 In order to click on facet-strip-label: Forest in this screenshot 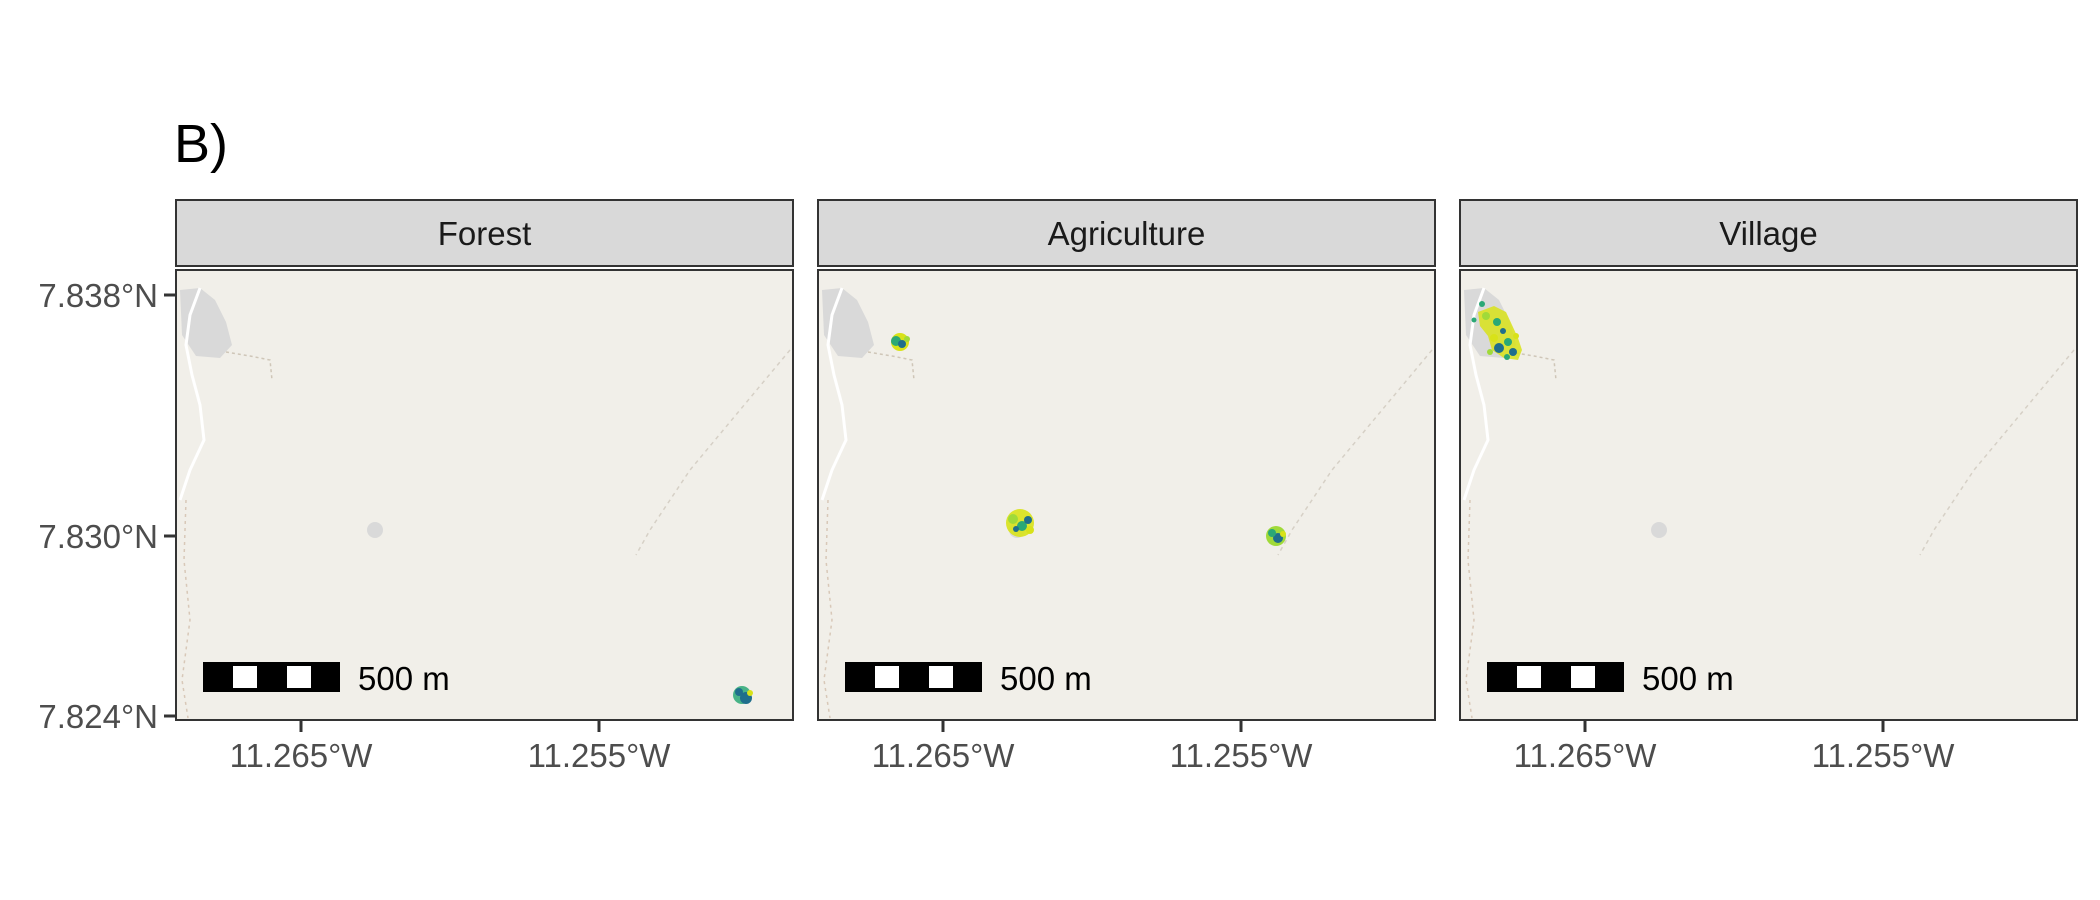, I will do `click(485, 233)`.